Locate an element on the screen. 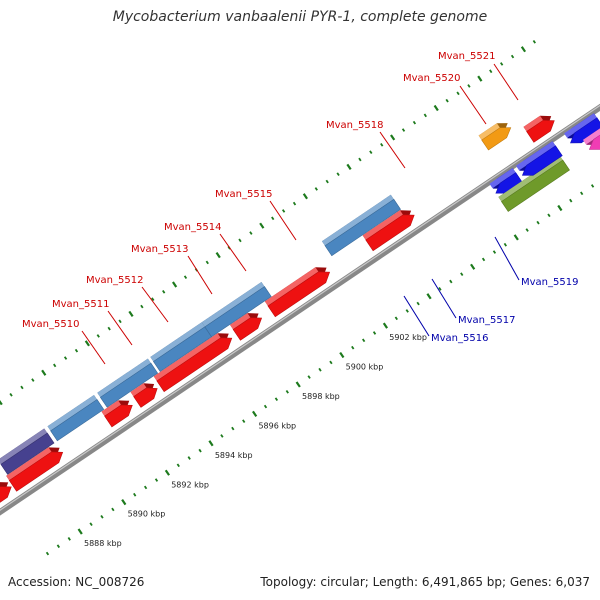  kbp-label: 5898 kbp is located at coordinates (321, 396).